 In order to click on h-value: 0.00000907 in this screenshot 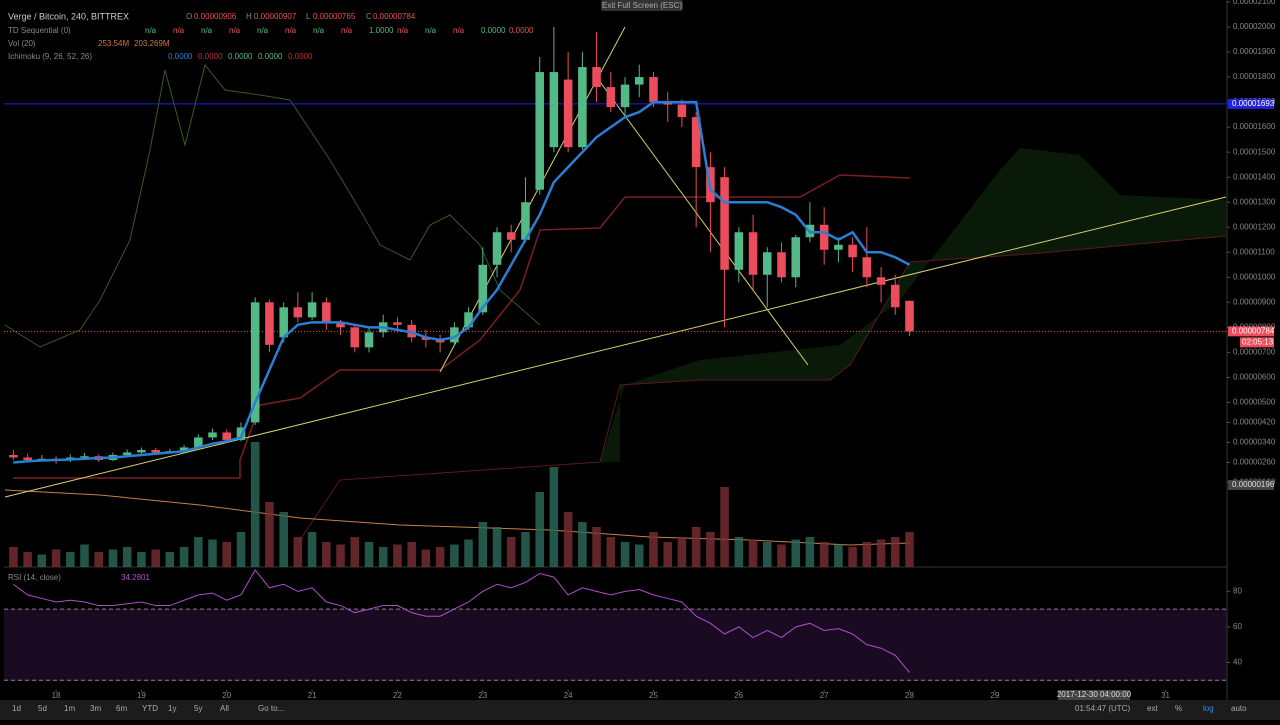, I will do `click(275, 16)`.